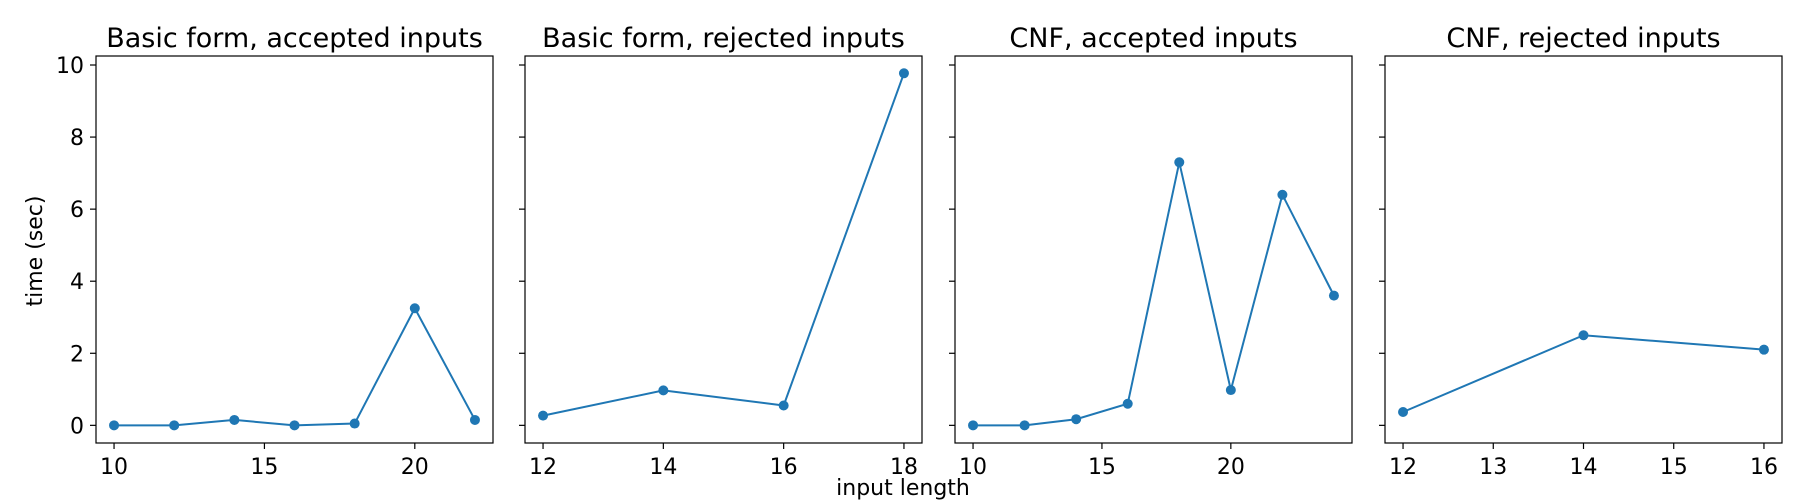 Image resolution: width=1800 pixels, height=500 pixels. Describe the element at coordinates (903, 488) in the screenshot. I see `x-axis-label: input length` at that location.